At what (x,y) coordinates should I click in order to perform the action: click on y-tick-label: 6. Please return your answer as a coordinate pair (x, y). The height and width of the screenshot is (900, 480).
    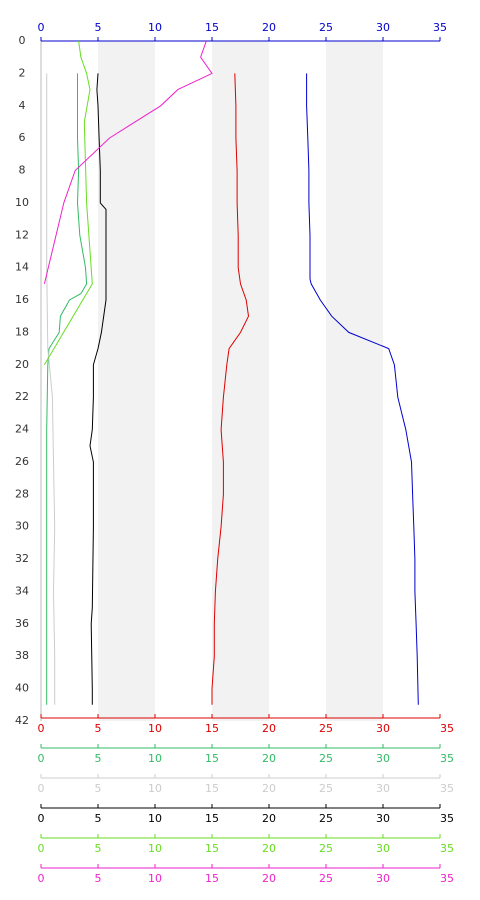
    Looking at the image, I should click on (22, 137).